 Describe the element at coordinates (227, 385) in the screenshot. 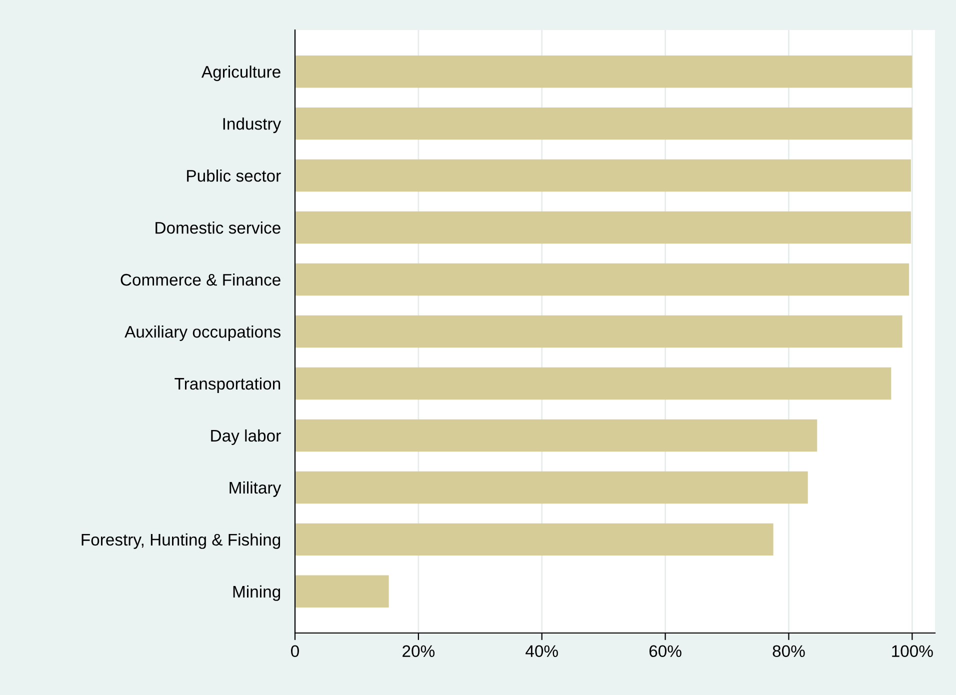

I see `y-tick-label: Transportation` at that location.